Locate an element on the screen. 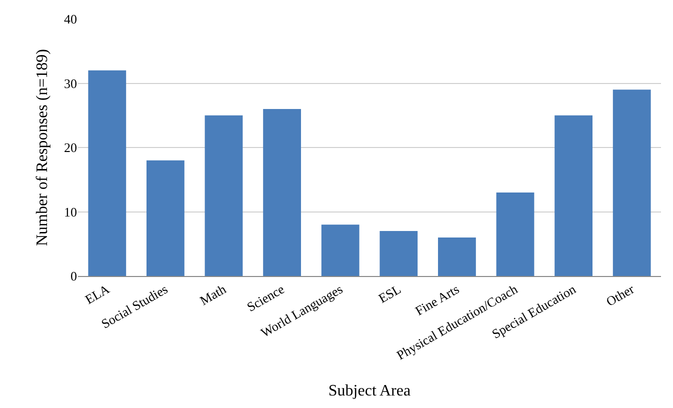 The image size is (673, 408). y-tick-label: 10 is located at coordinates (70, 212).